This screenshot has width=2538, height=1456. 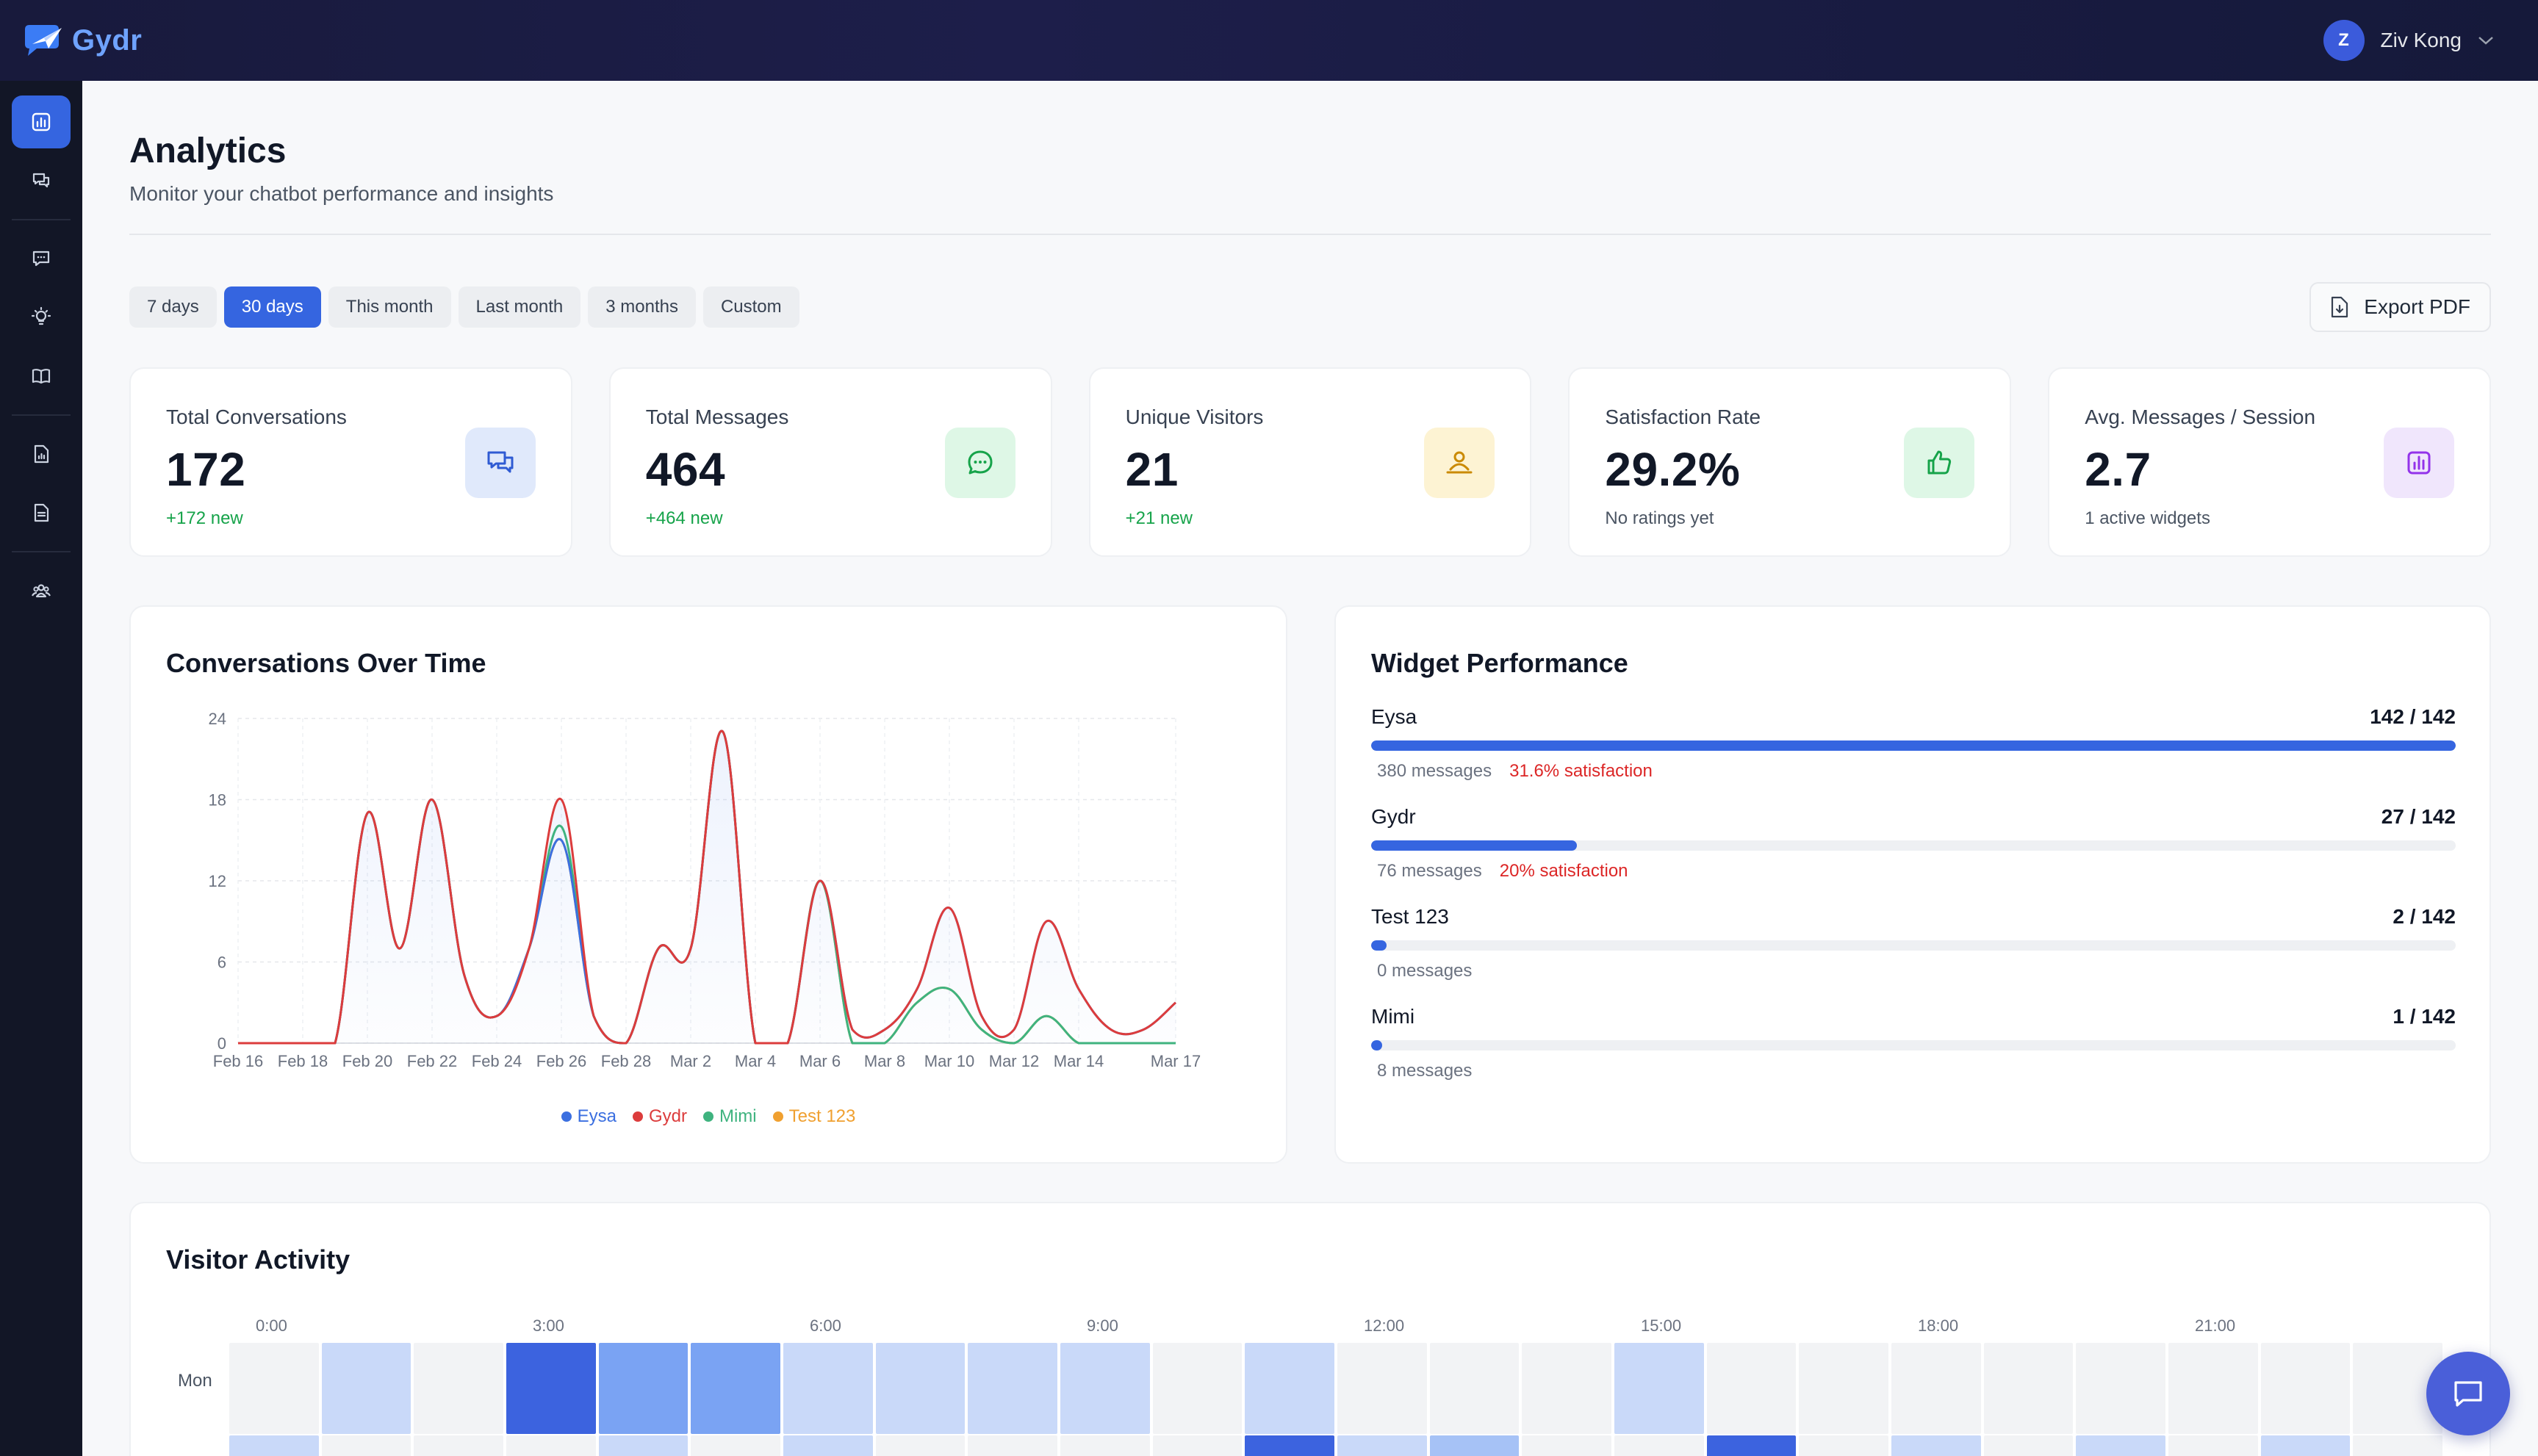 I want to click on sidebar-item-knowledge, so click(x=42, y=376).